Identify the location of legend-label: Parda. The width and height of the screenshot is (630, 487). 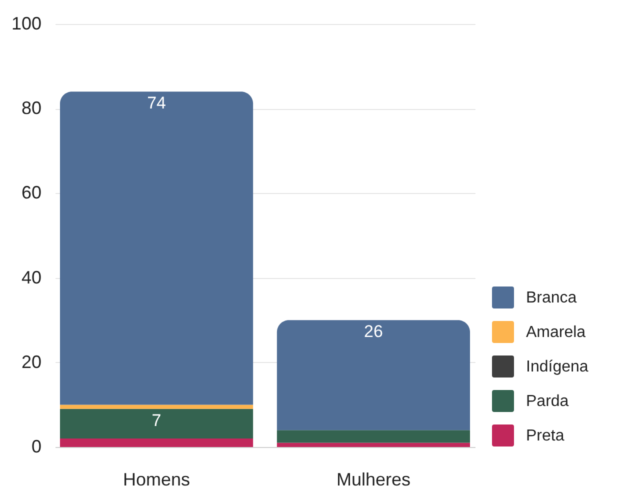
(547, 401).